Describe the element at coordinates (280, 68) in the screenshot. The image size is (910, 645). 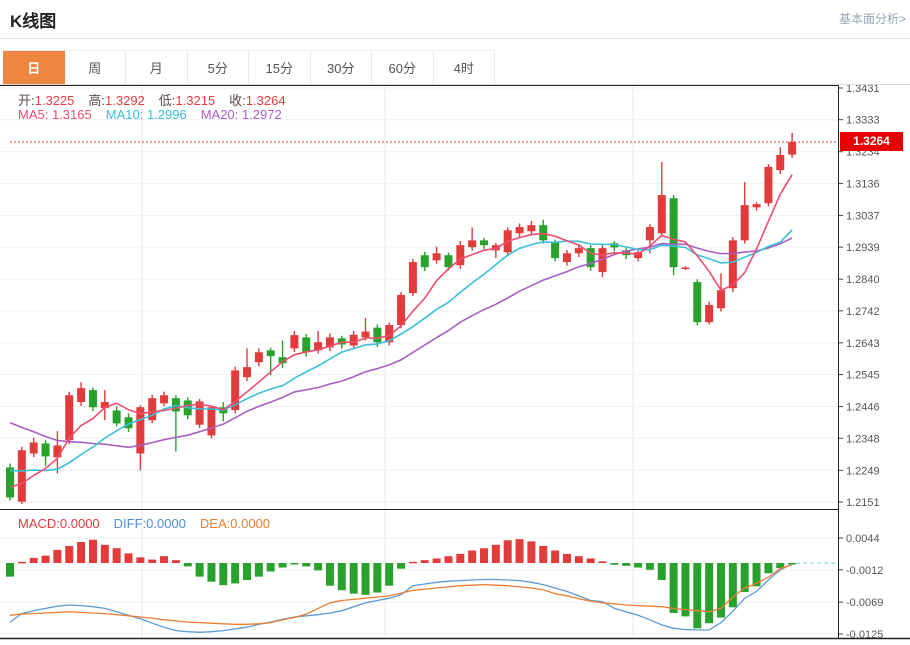
I see `tab-item-4: 15分` at that location.